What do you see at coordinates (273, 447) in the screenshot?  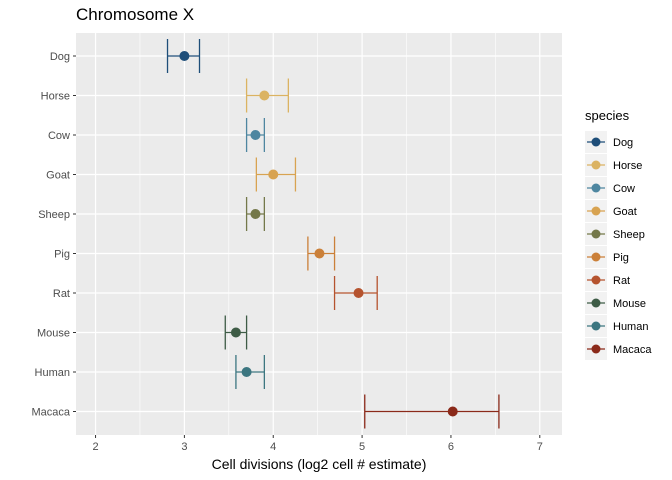 I see `x-tick-label: 4` at bounding box center [273, 447].